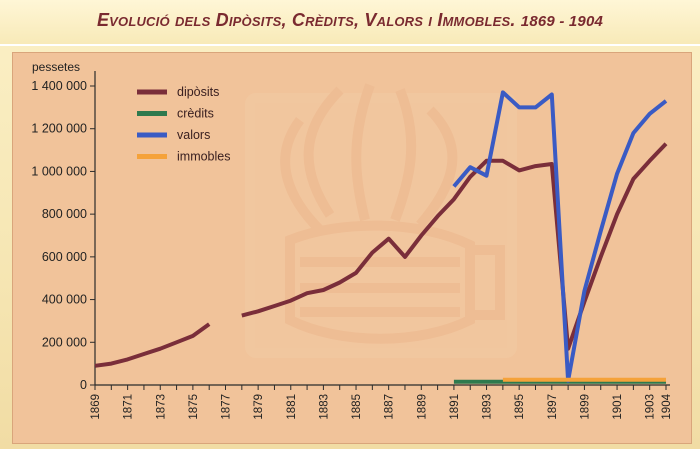  What do you see at coordinates (96, 407) in the screenshot?
I see `x-tick-label: 1869` at bounding box center [96, 407].